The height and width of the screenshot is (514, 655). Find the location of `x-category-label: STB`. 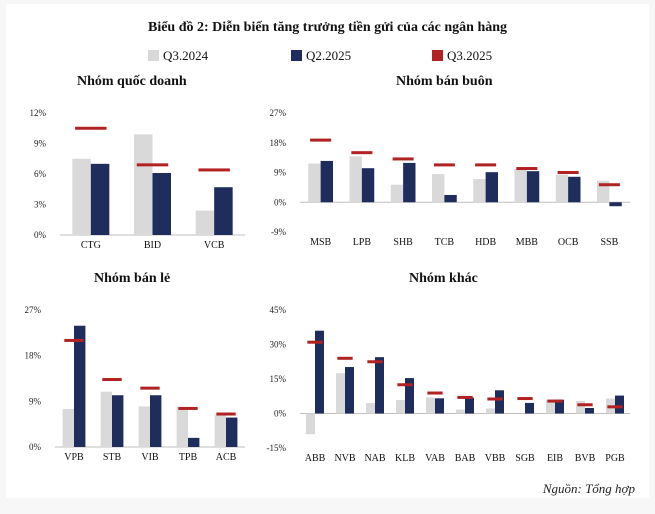

x-category-label: STB is located at coordinates (112, 457).